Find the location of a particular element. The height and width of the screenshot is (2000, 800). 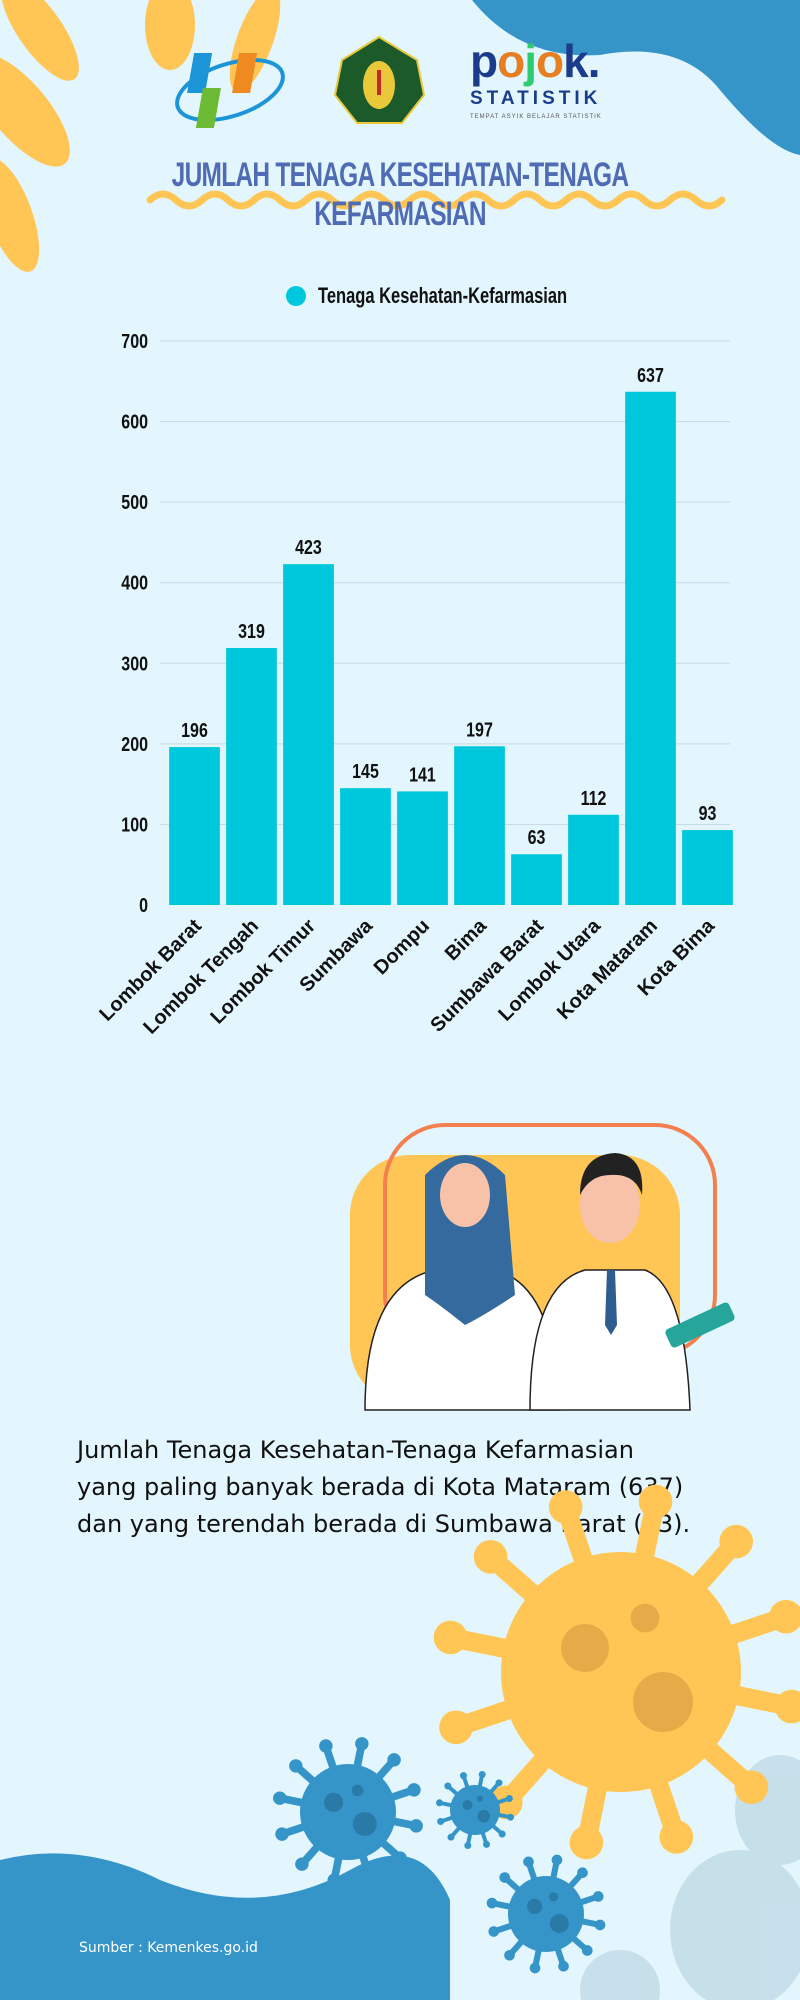

bar-value-label: 319 is located at coordinates (251, 631).